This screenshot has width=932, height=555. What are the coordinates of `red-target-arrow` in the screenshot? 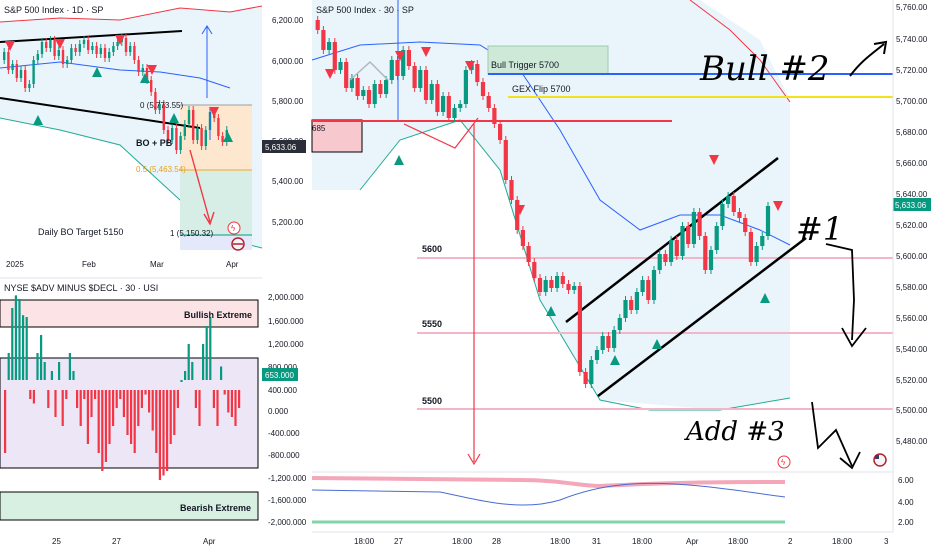 It's located at (200, 186).